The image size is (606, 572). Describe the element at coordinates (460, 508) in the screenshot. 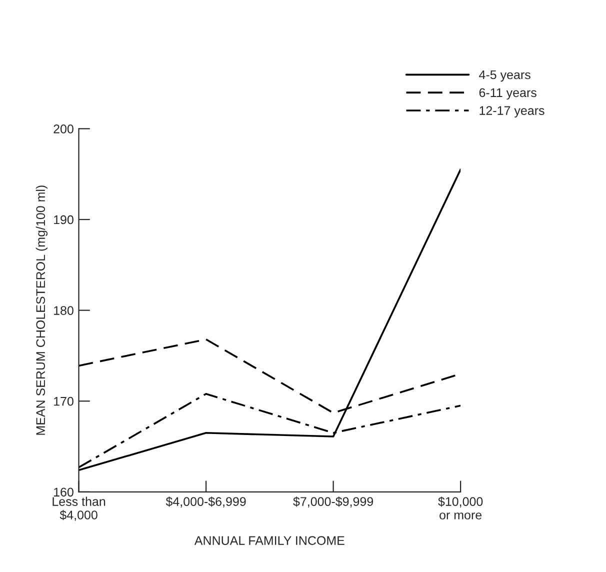

I see `x-tick-label: $10,000 or more` at that location.